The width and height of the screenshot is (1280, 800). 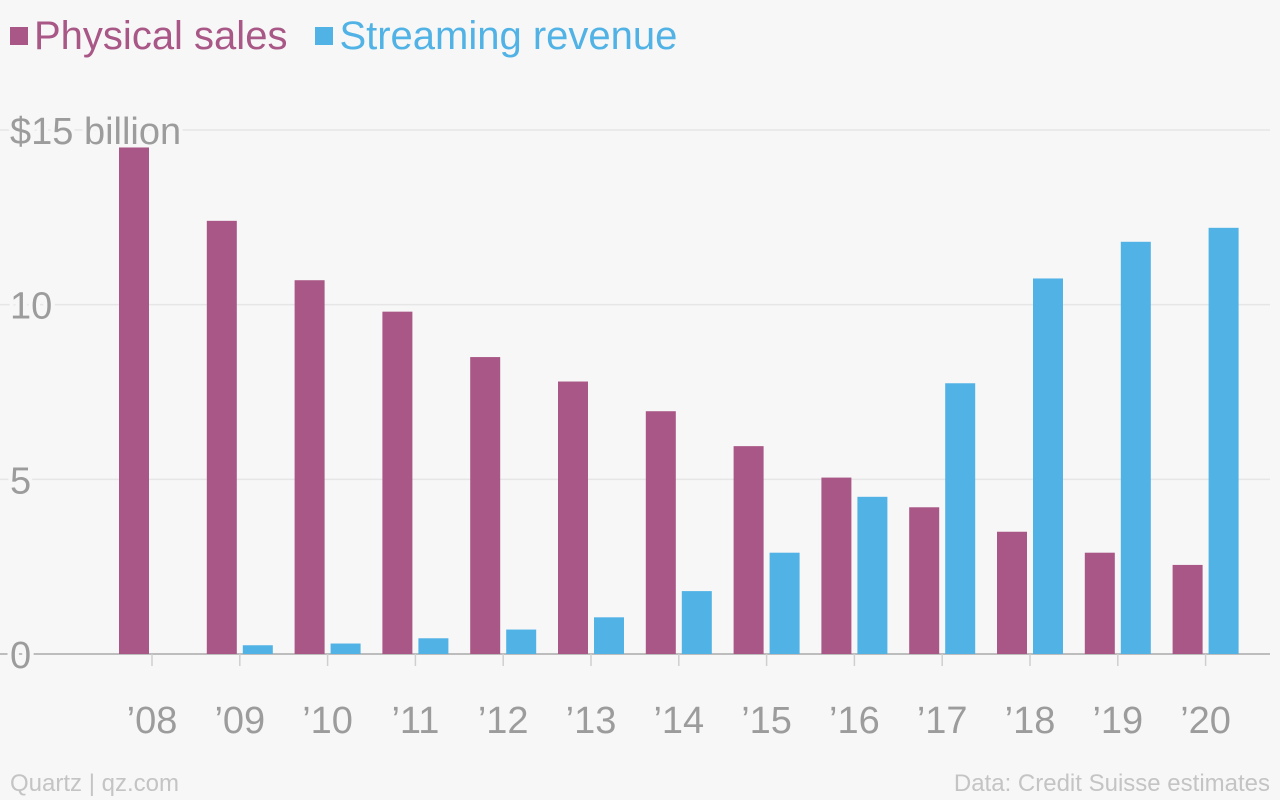 I want to click on y-tick-label: 0, so click(x=20, y=656).